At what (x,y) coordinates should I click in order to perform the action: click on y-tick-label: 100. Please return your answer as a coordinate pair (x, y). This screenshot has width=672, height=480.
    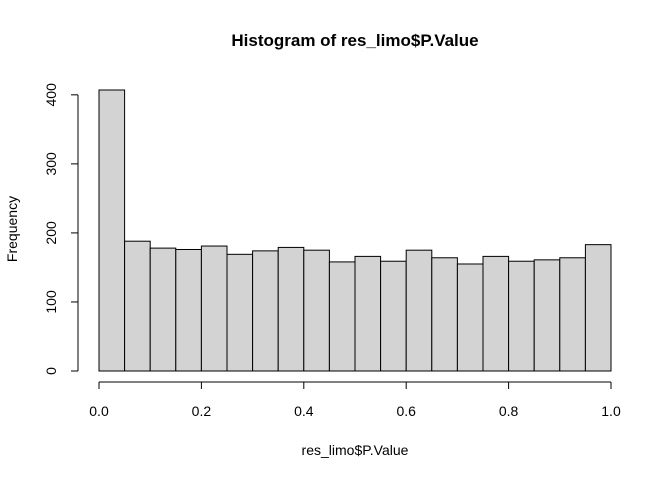
    Looking at the image, I should click on (51, 302).